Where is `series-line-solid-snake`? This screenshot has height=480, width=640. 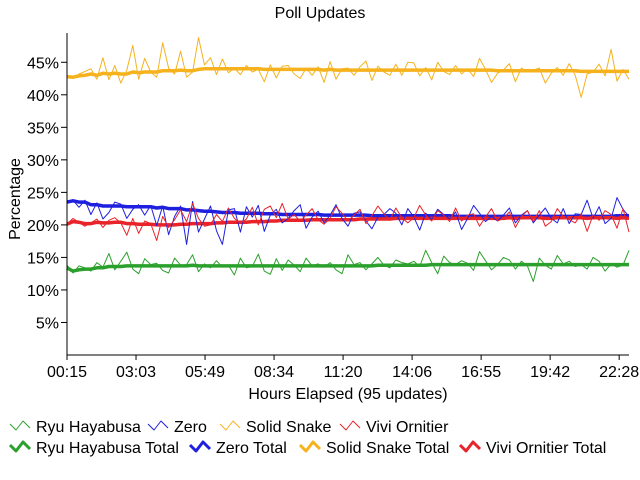 series-line-solid-snake is located at coordinates (348, 67).